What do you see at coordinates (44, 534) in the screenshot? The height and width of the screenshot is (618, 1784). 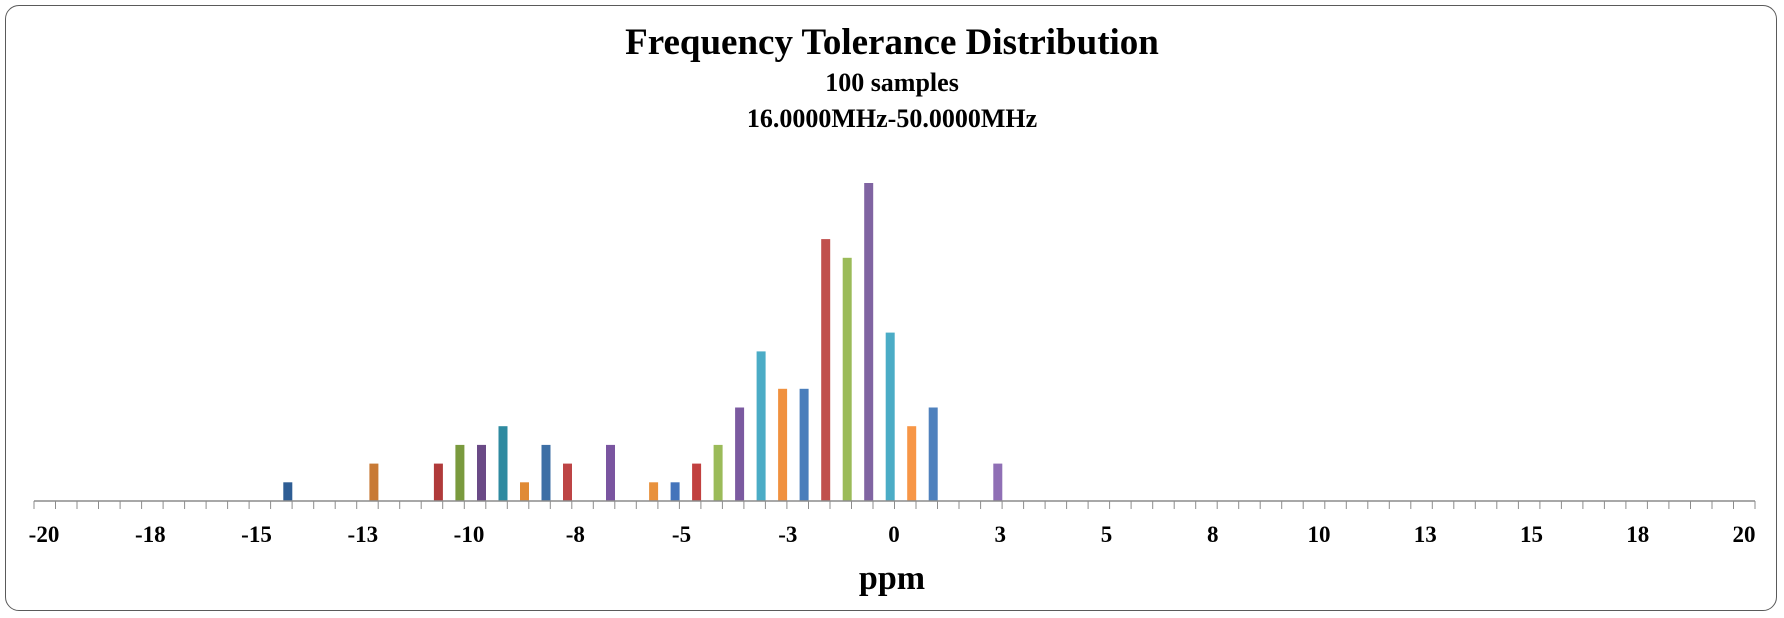 I see `x-tick-label: -20` at bounding box center [44, 534].